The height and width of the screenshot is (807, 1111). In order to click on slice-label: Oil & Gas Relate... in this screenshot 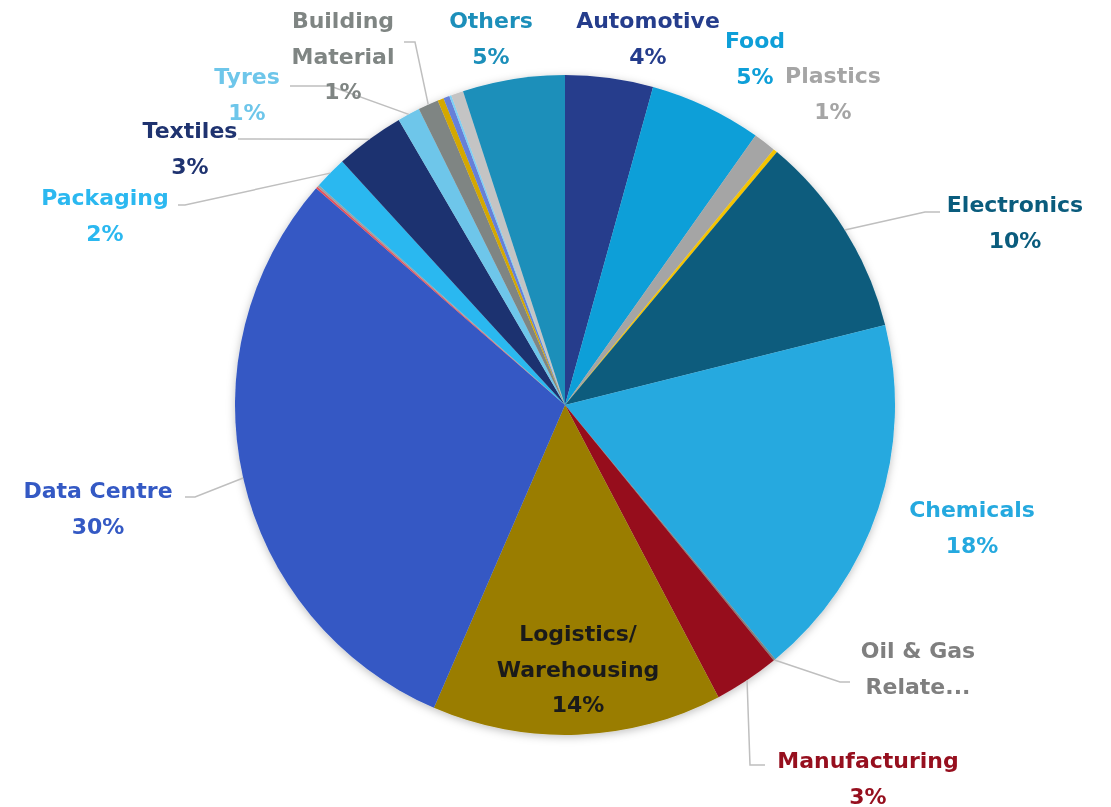, I will do `click(918, 668)`.